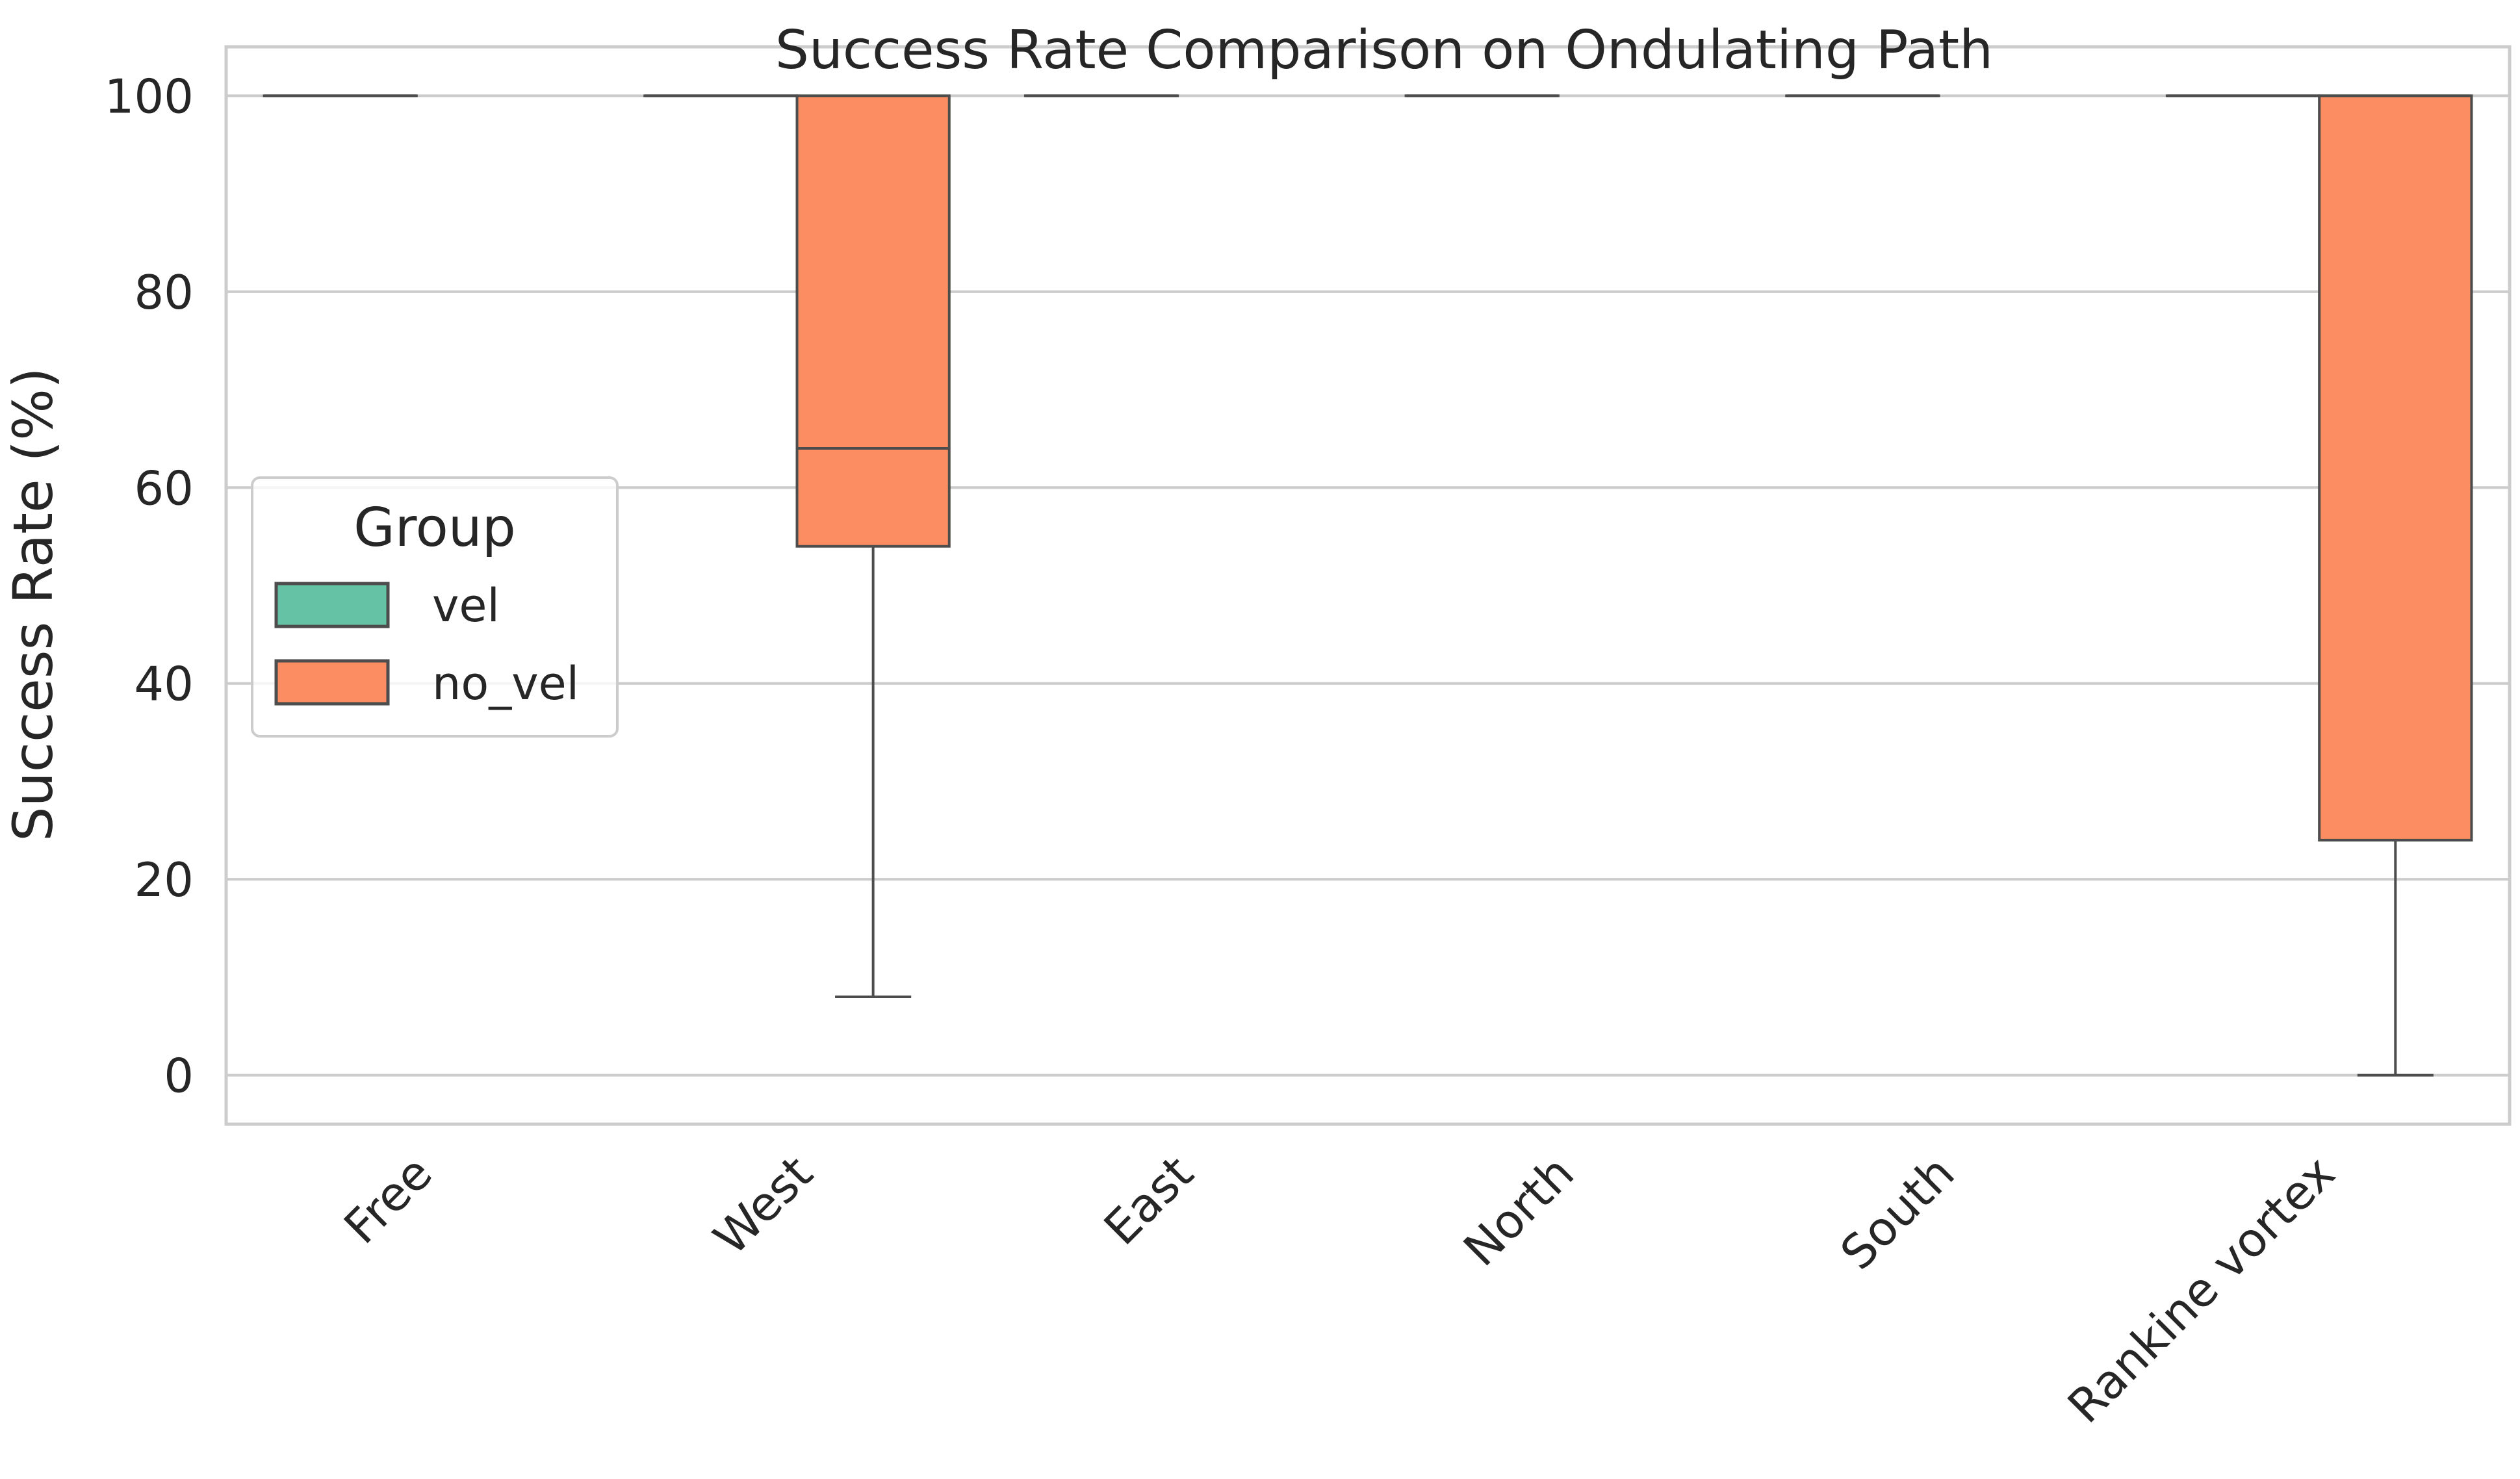 The image size is (2520, 1479). What do you see at coordinates (164, 684) in the screenshot?
I see `y-tick-label: 40` at bounding box center [164, 684].